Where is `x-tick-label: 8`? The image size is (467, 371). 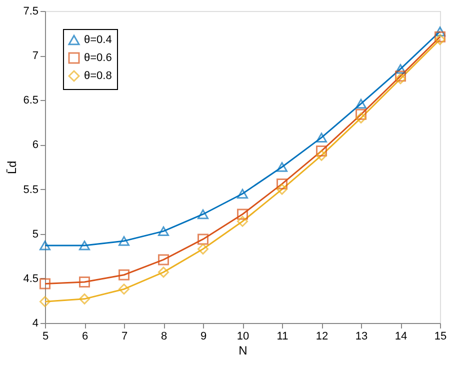
x-tick-label: 8 is located at coordinates (164, 336).